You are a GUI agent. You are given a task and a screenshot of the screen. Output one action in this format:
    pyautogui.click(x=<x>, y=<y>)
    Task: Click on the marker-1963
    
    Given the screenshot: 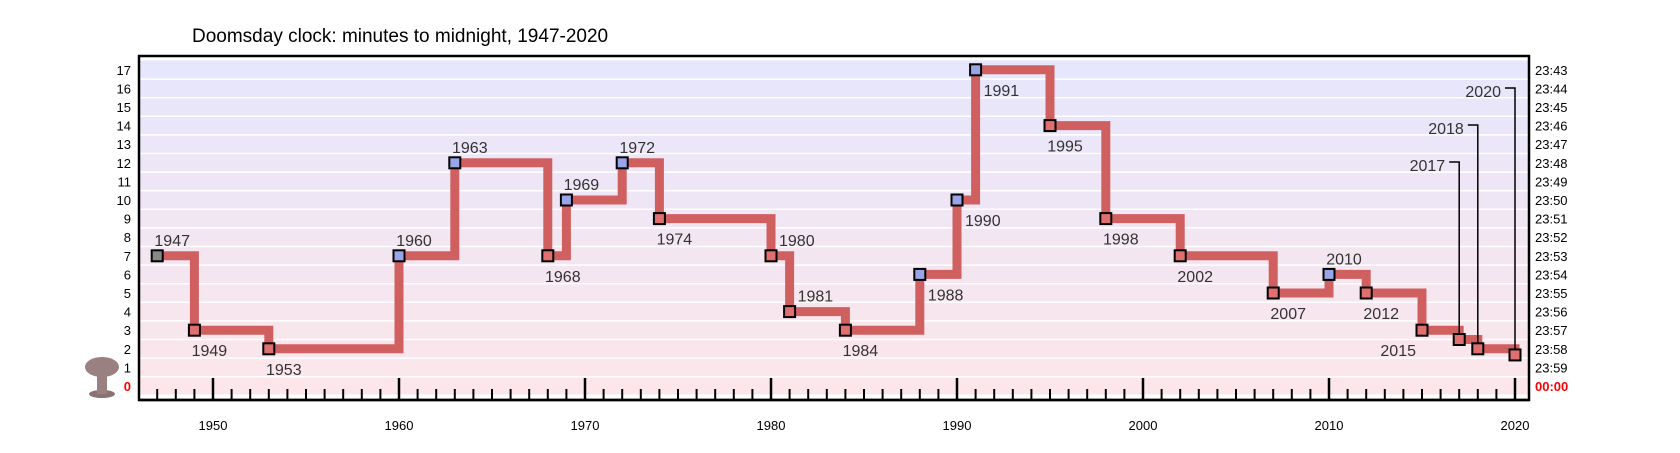 What is the action you would take?
    pyautogui.click(x=455, y=163)
    